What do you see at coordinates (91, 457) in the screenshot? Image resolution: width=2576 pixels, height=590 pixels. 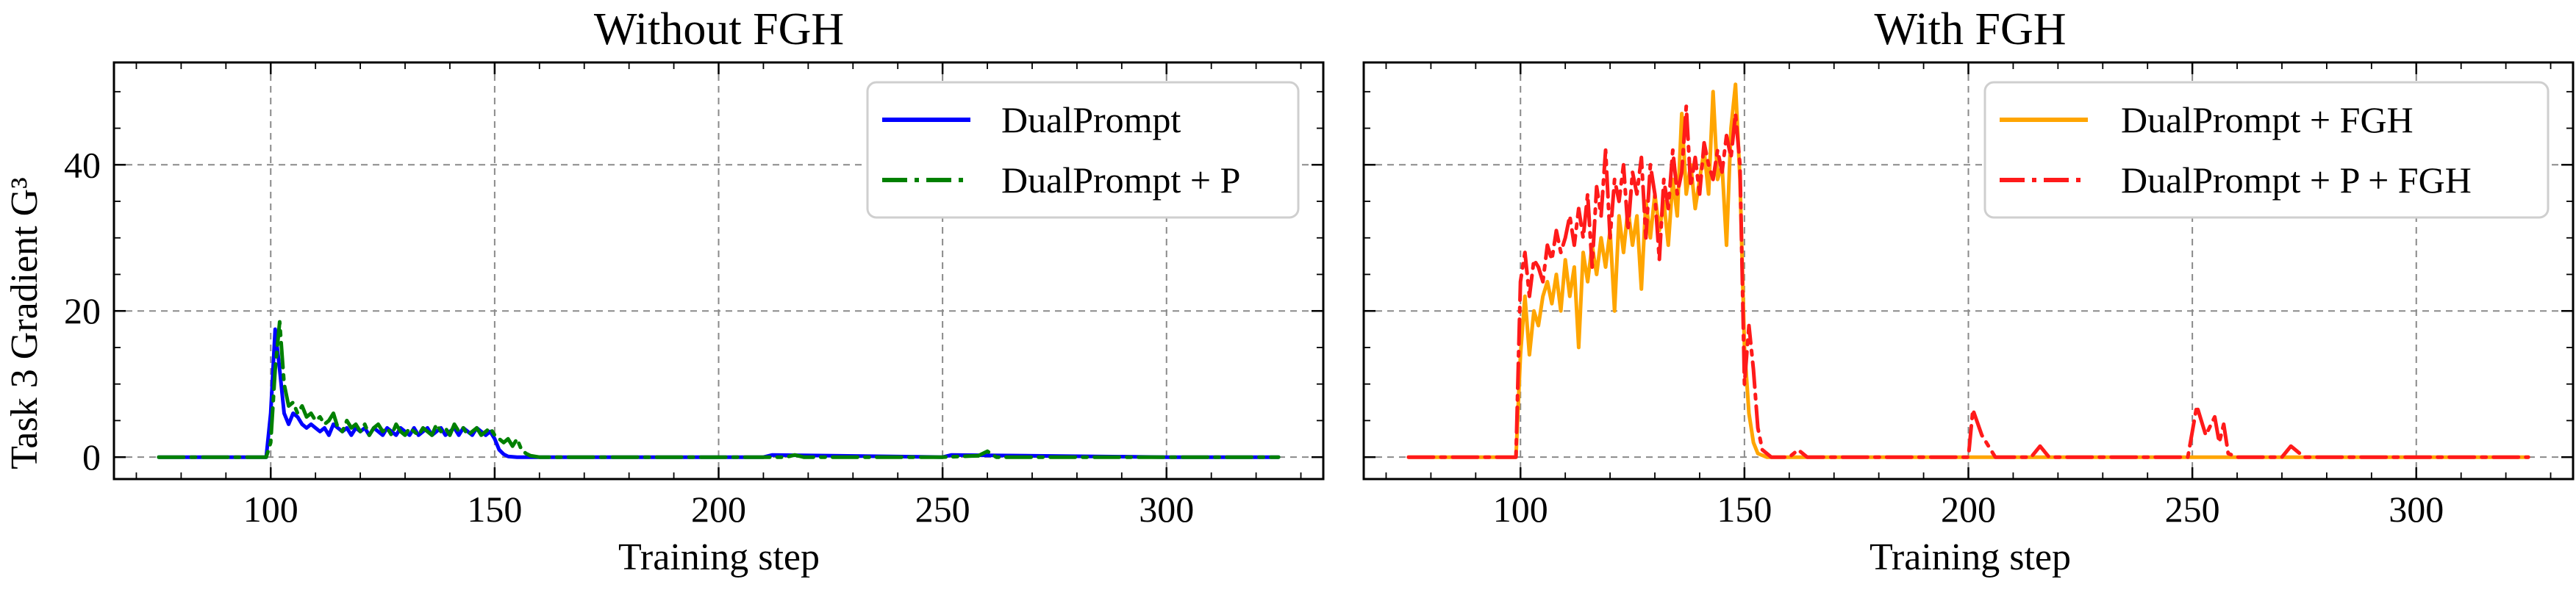 I see `y-tick-label: 0` at bounding box center [91, 457].